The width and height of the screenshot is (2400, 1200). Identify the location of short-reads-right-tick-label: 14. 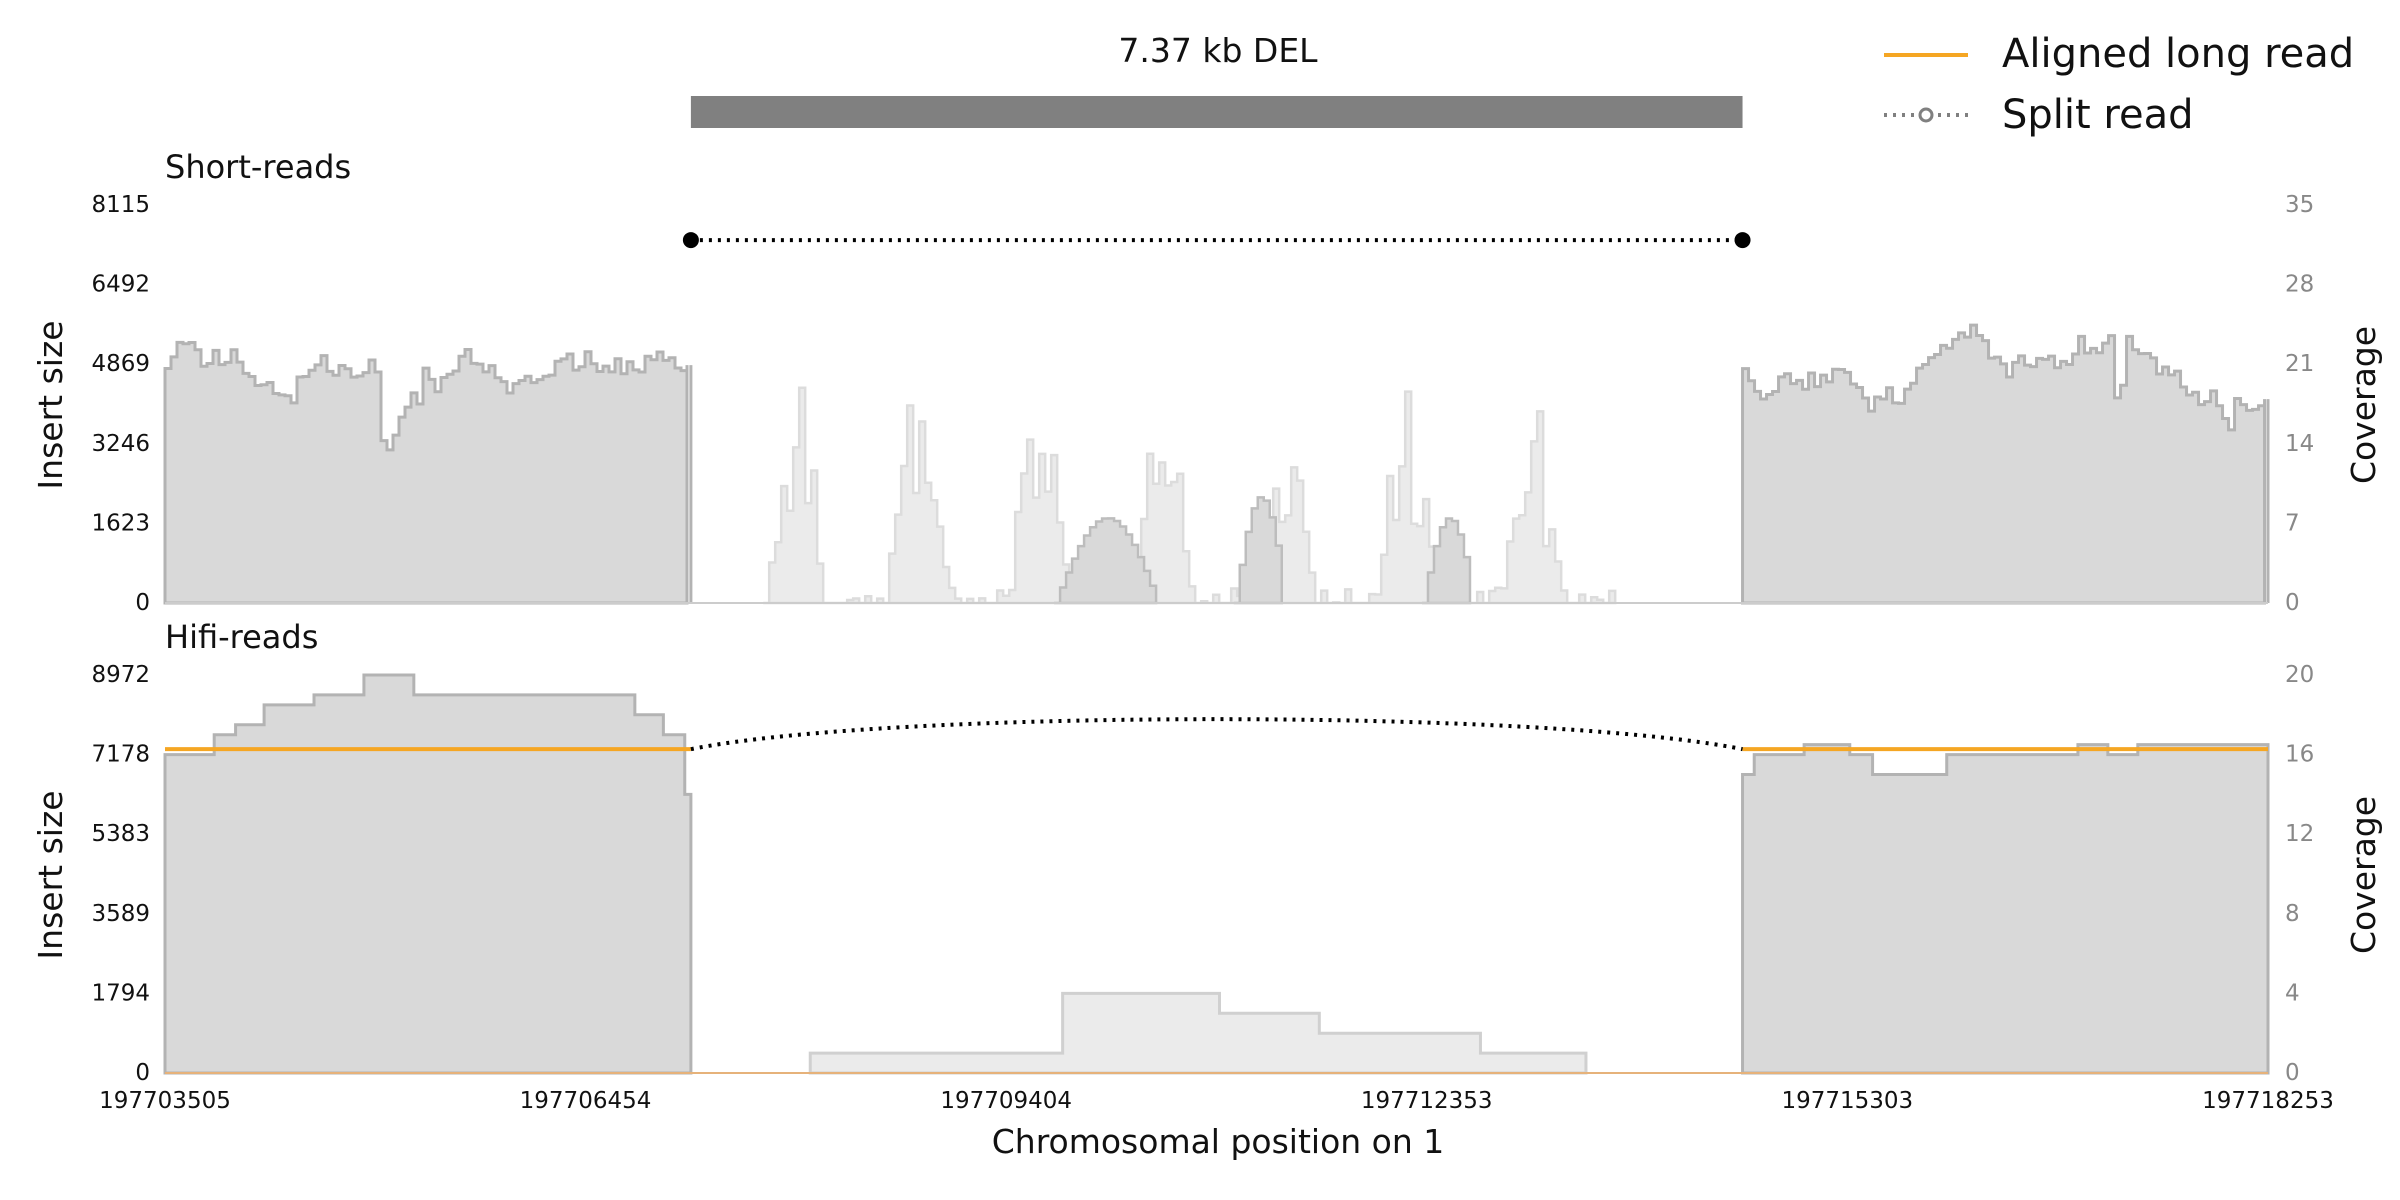
(2299, 444).